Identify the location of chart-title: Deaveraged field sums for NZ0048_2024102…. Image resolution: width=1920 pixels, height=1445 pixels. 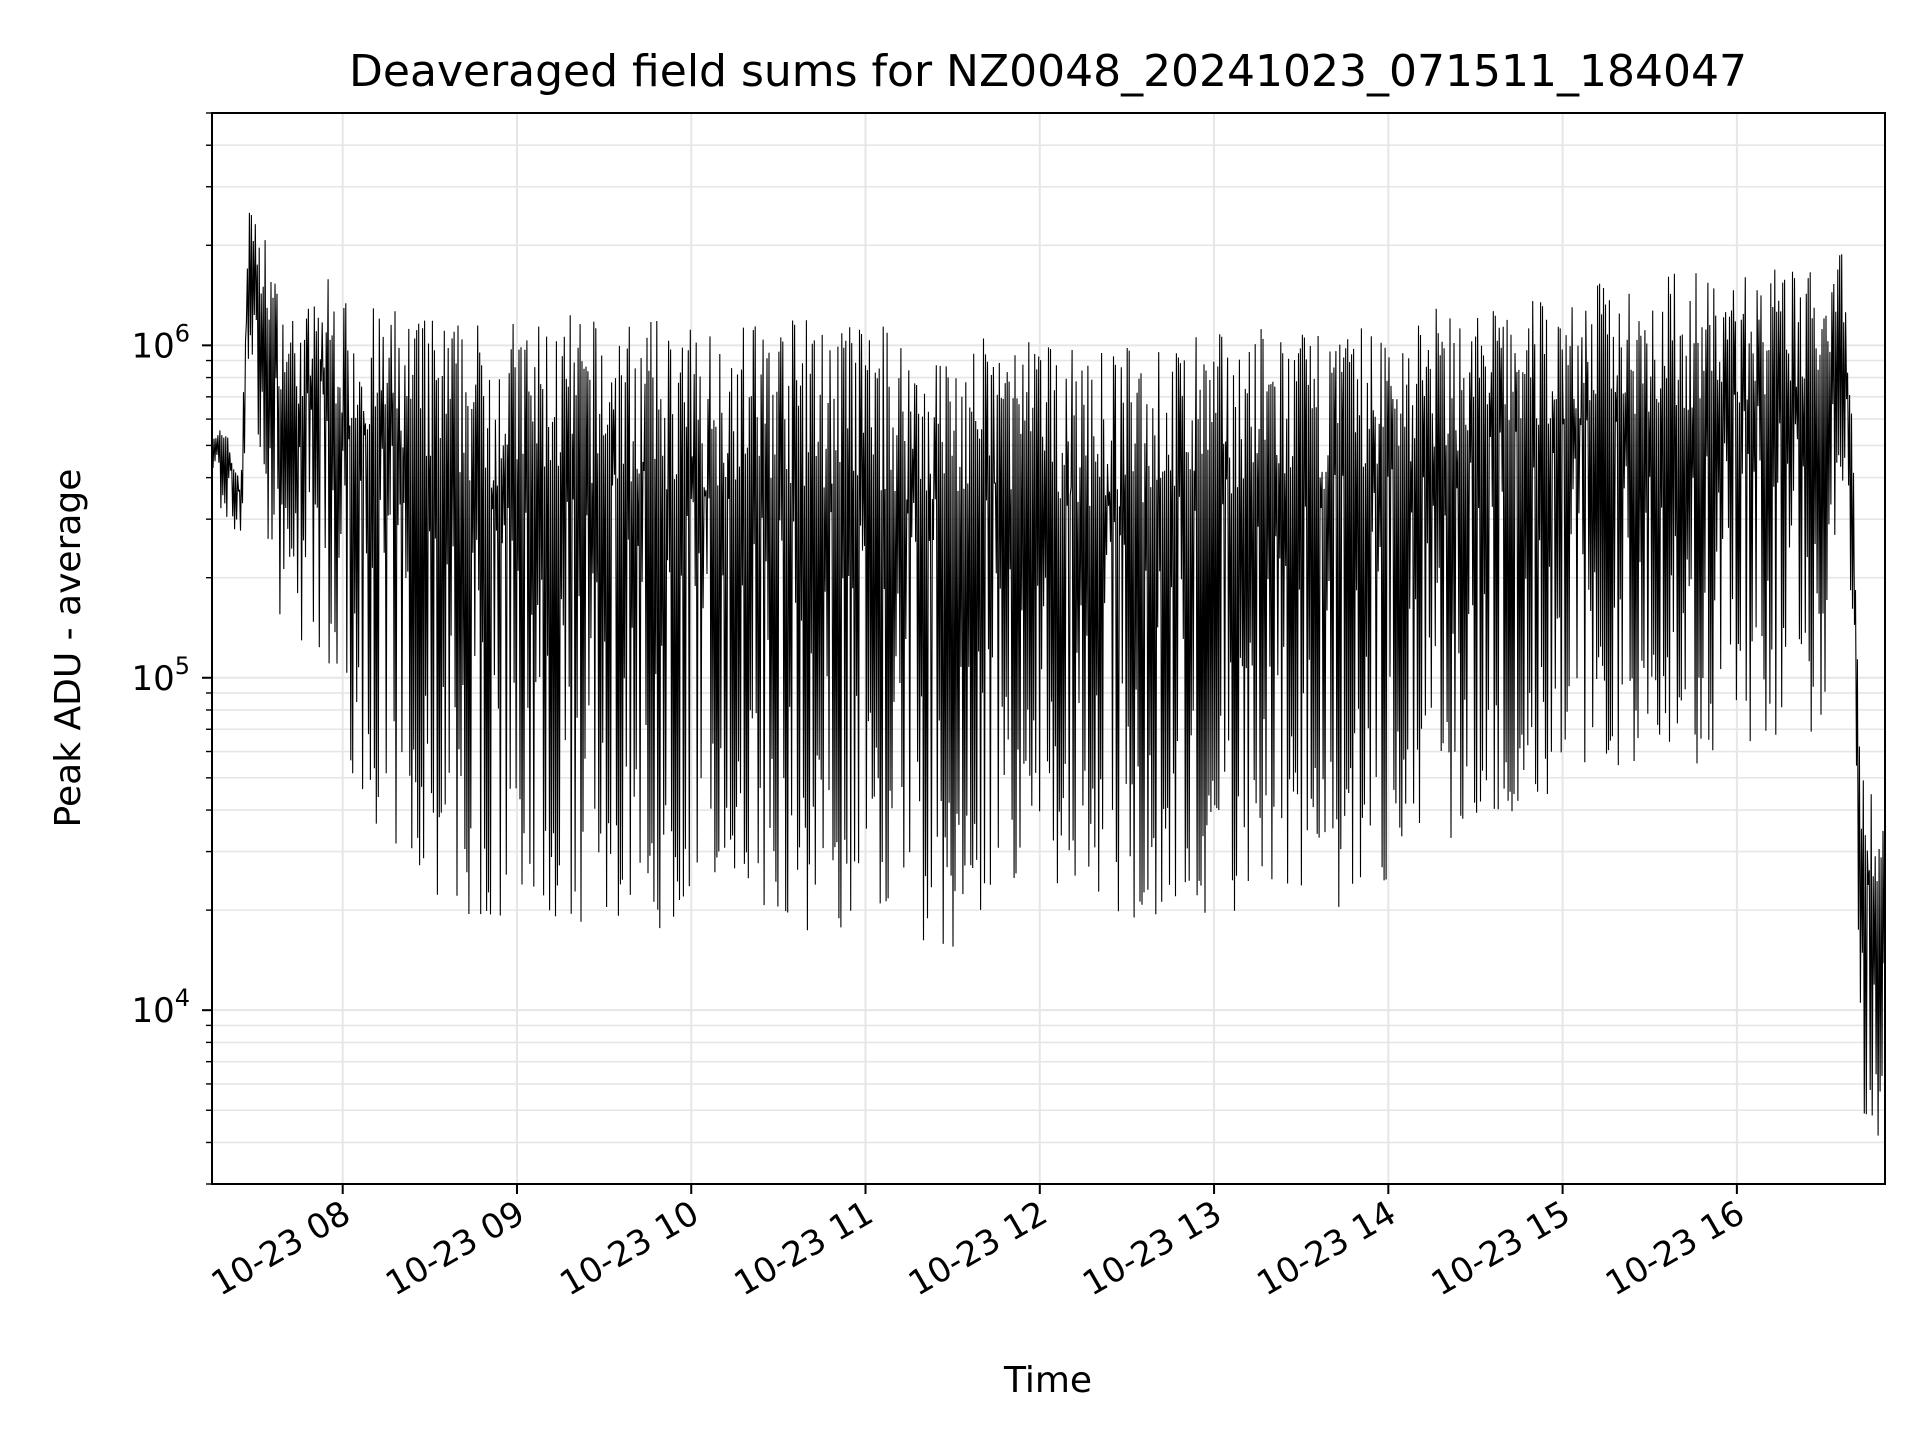
(1048, 71).